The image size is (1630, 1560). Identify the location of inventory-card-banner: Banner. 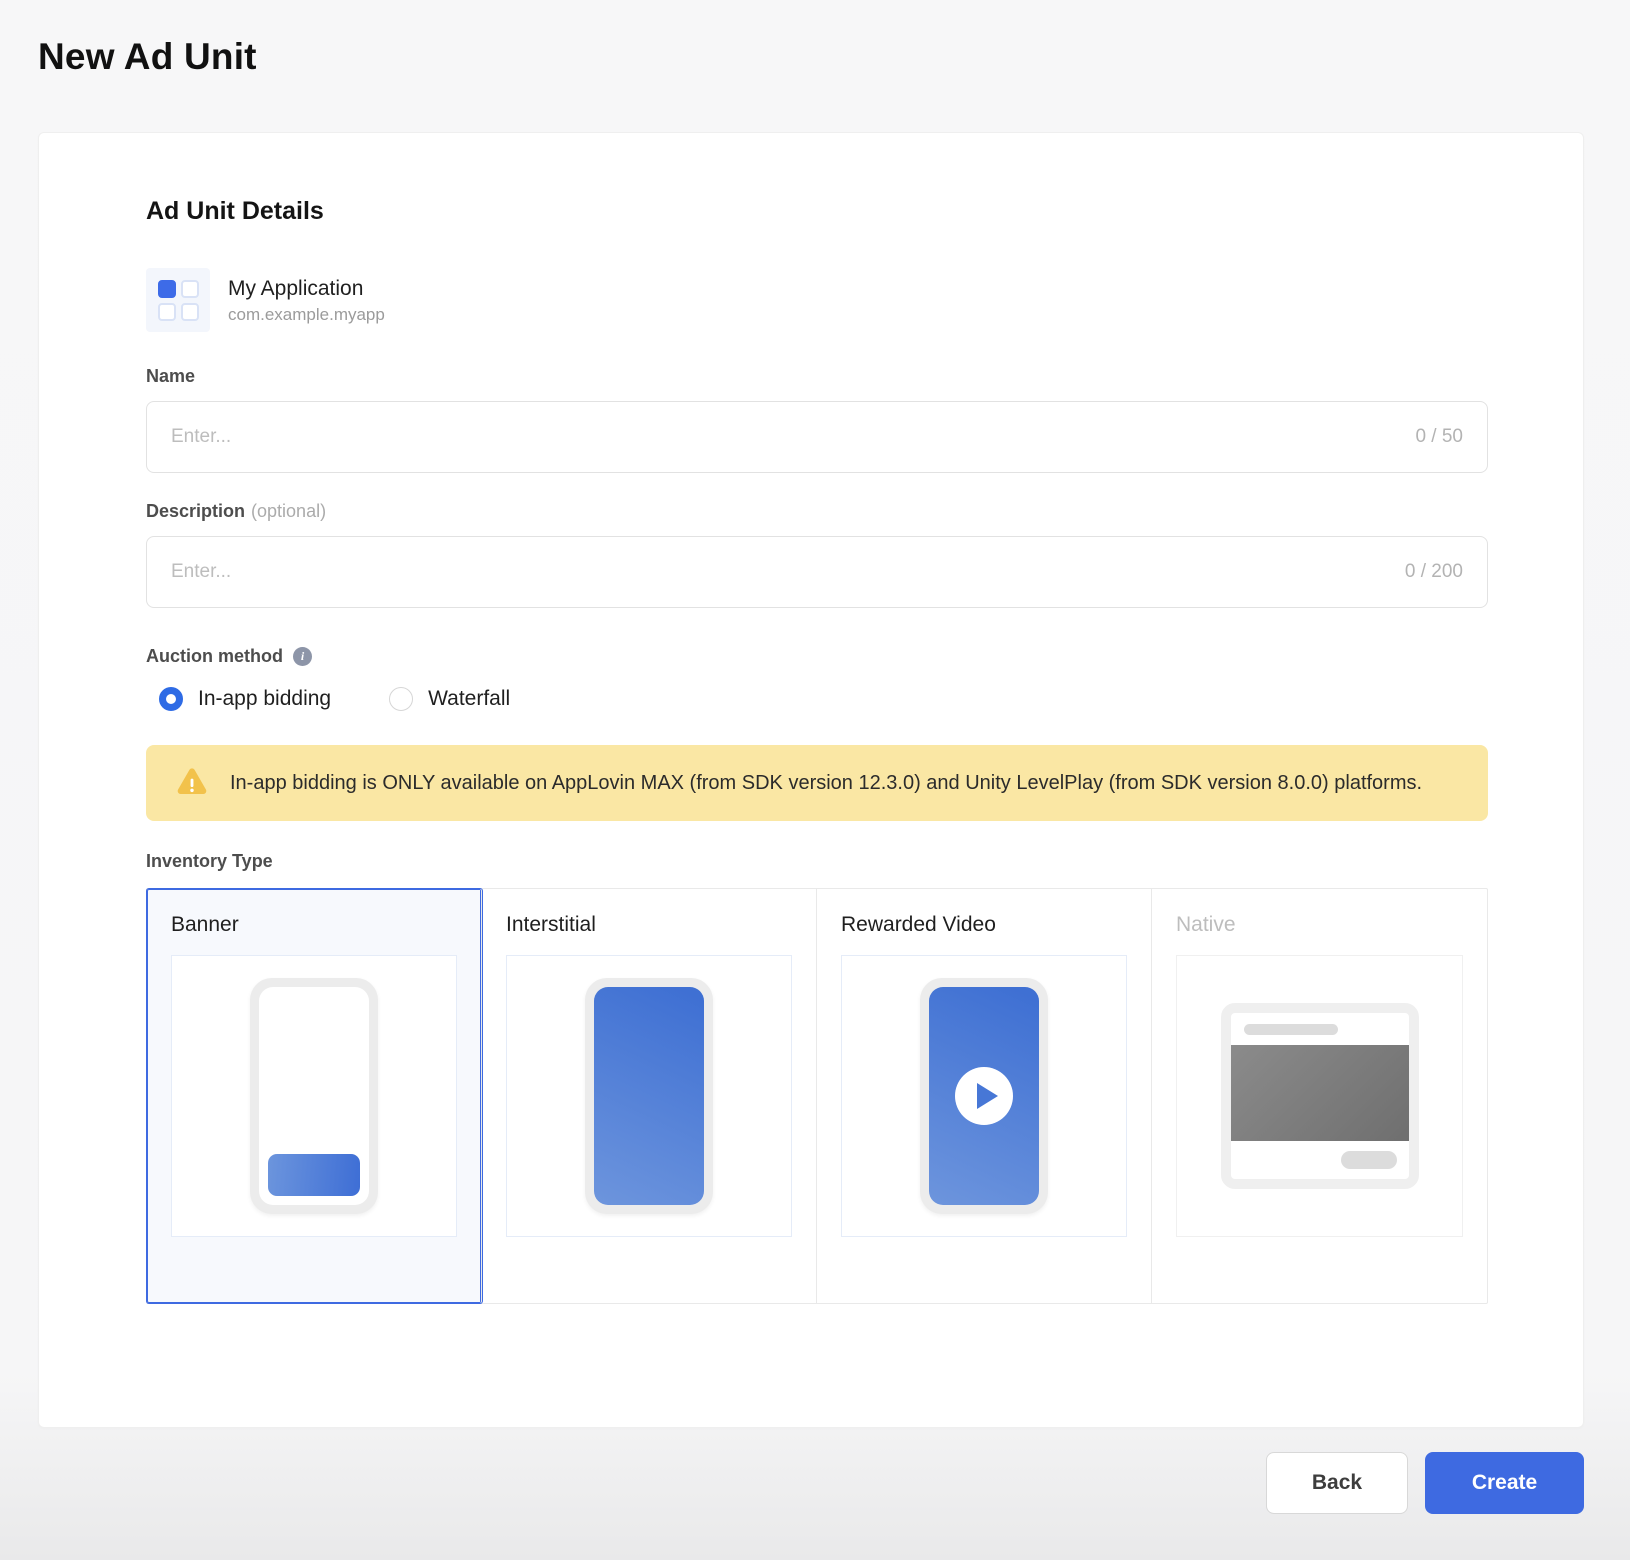
(314, 1096).